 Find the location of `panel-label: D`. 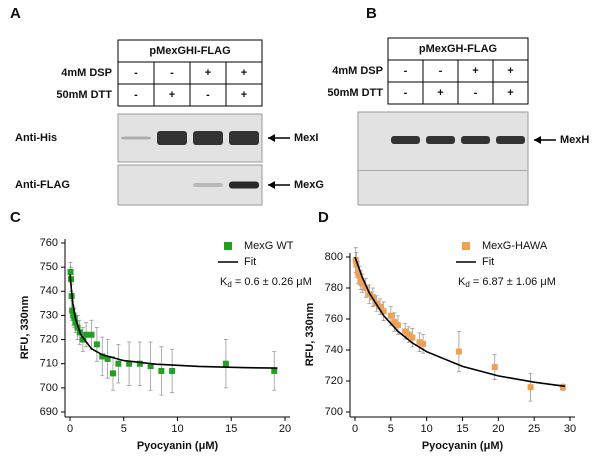

panel-label: D is located at coordinates (323, 217).